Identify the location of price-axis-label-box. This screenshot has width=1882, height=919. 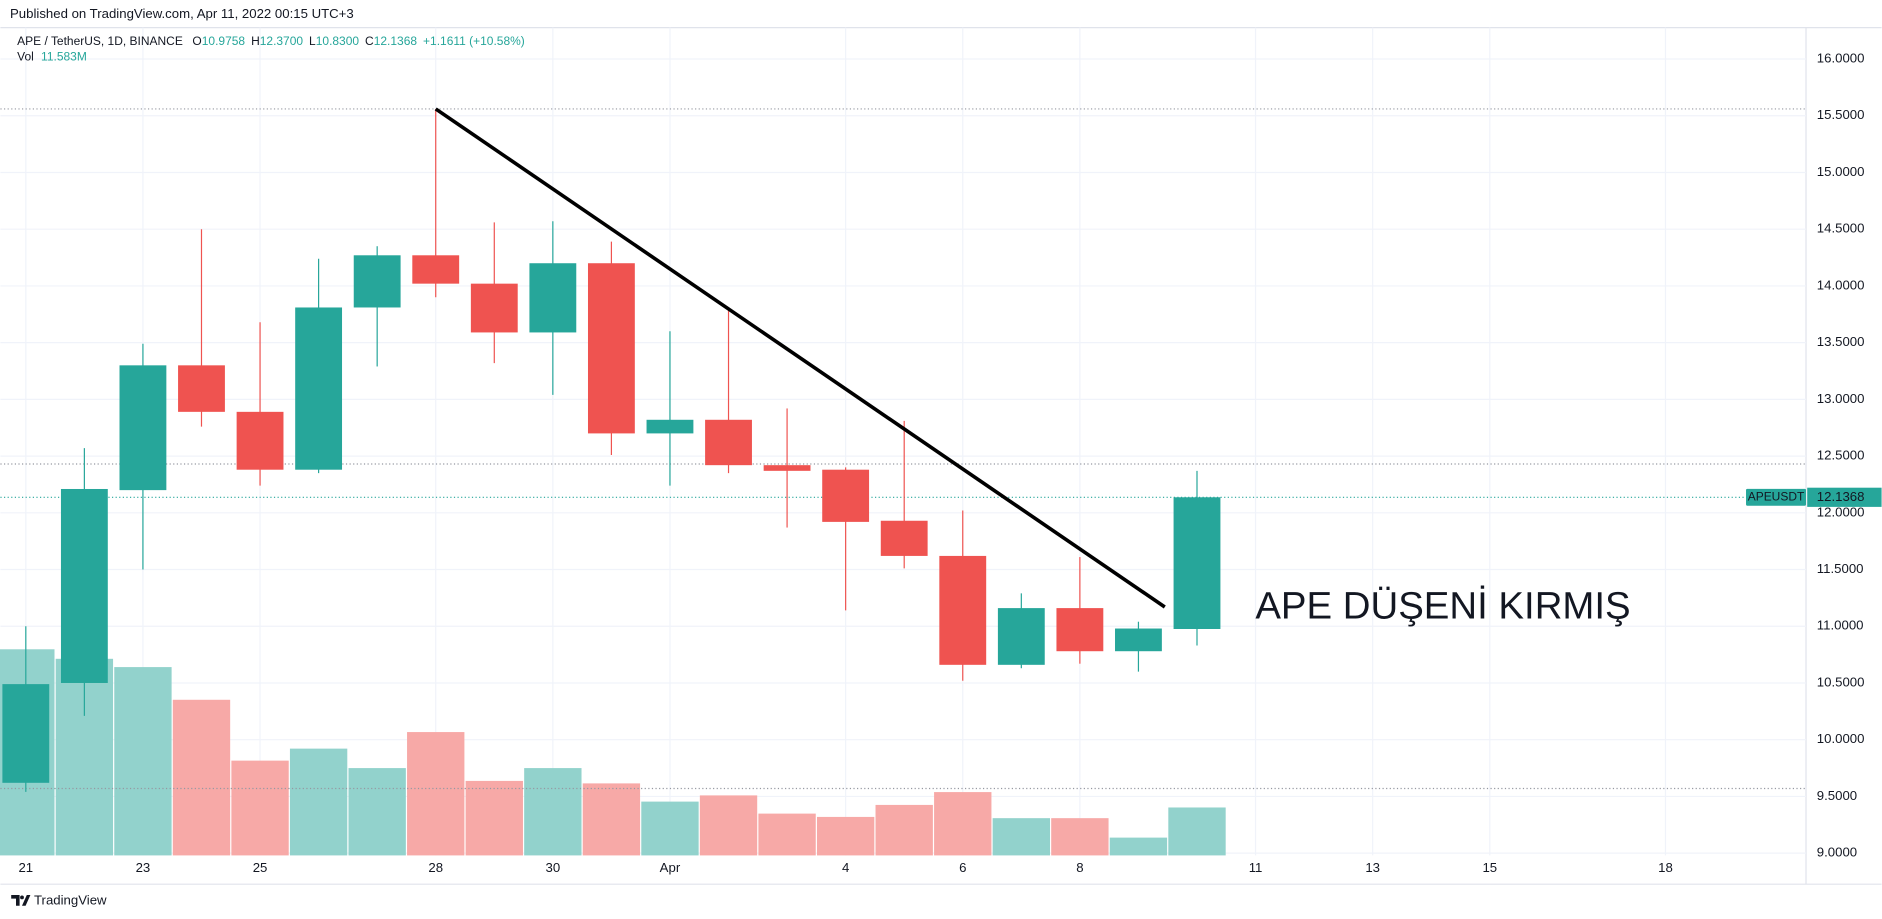
(1844, 497).